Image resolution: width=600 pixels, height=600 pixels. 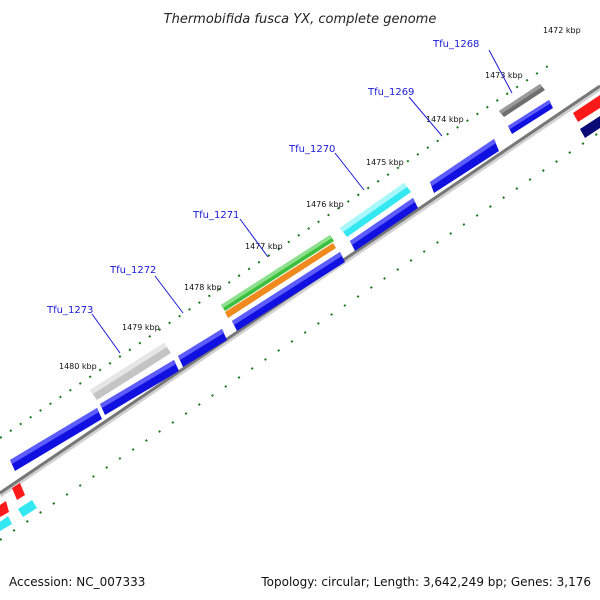 What do you see at coordinates (455, 44) in the screenshot?
I see `gene-label-tfu-1268: Tfu_1268` at bounding box center [455, 44].